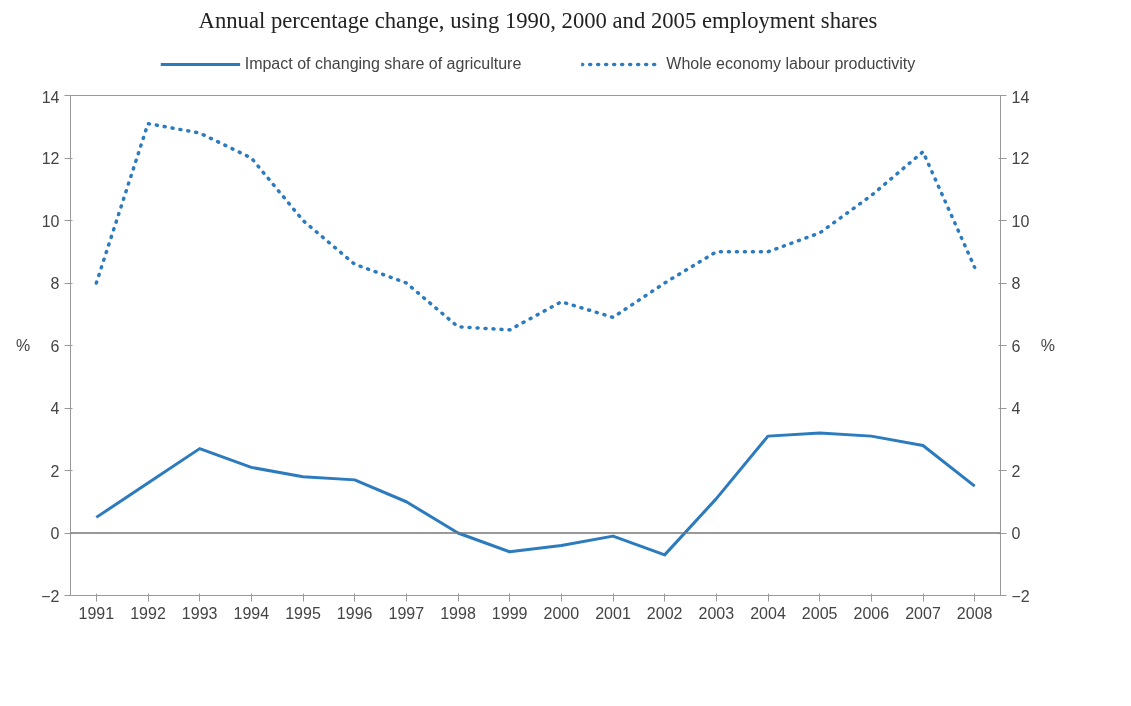 The height and width of the screenshot is (706, 1131). I want to click on y2-tick-label: −2, so click(1020, 596).